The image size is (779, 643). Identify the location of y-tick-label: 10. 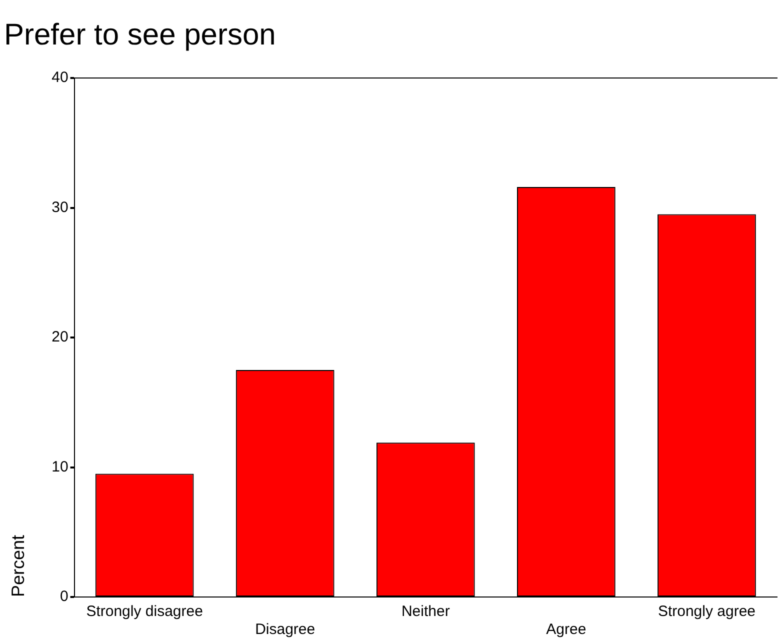
(60, 467).